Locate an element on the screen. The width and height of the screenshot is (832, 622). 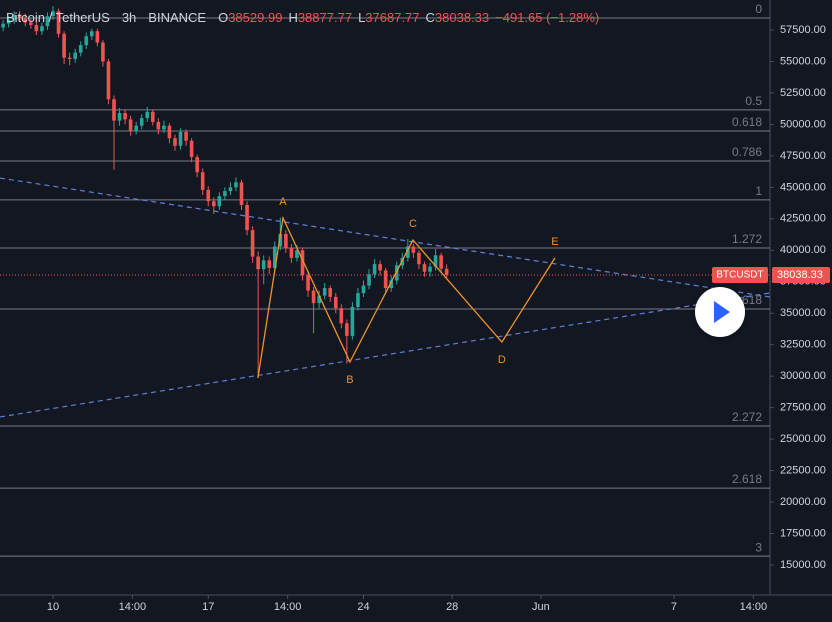
play-button is located at coordinates (720, 312).